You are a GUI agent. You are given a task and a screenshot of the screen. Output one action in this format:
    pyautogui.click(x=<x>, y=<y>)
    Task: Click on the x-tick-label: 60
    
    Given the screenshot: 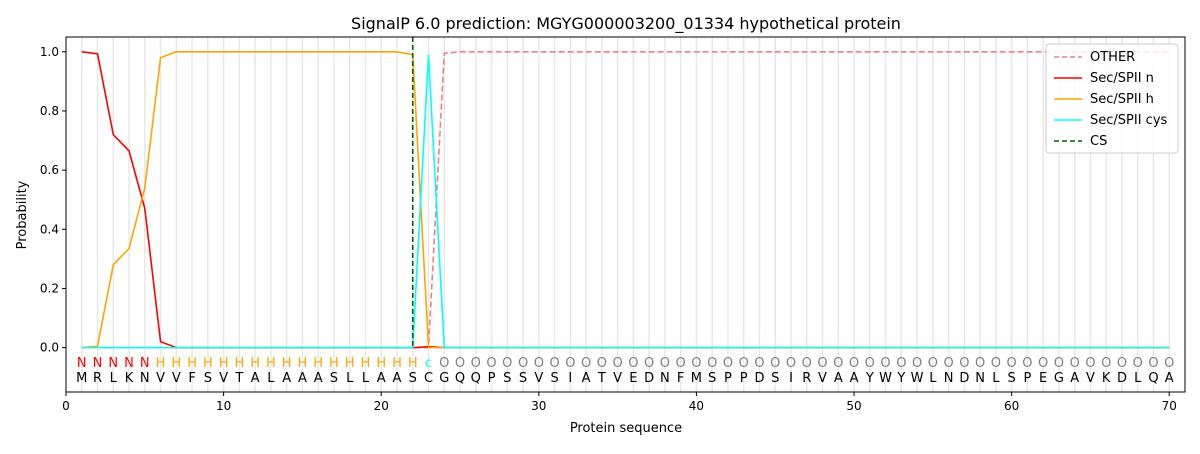 What is the action you would take?
    pyautogui.click(x=1011, y=406)
    